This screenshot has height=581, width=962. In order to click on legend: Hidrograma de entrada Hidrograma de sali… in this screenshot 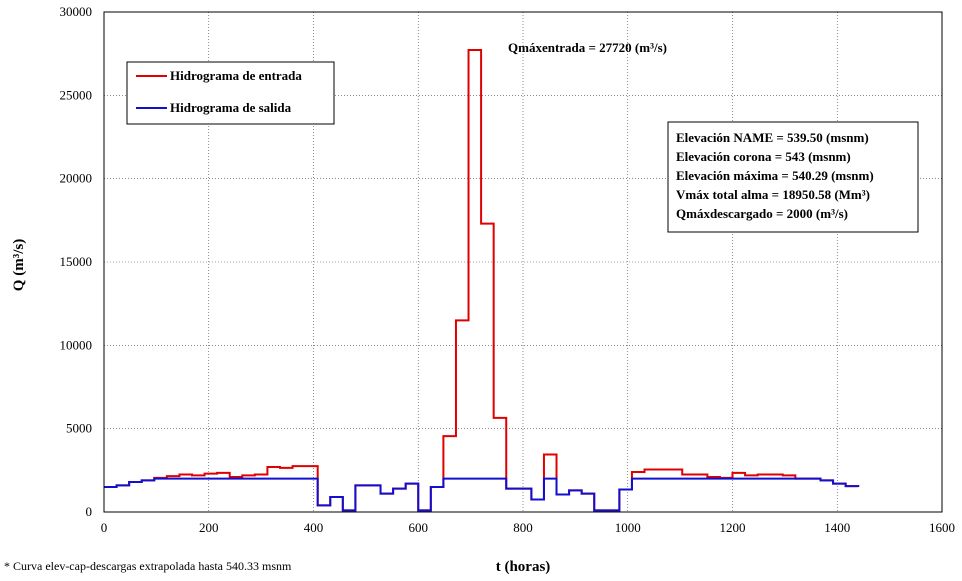, I will do `click(230, 93)`.